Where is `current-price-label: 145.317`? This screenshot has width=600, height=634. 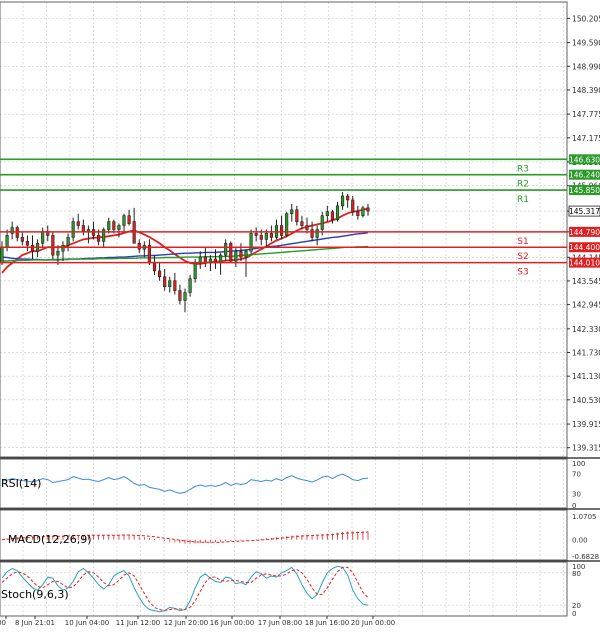 current-price-label: 145.317 is located at coordinates (584, 211).